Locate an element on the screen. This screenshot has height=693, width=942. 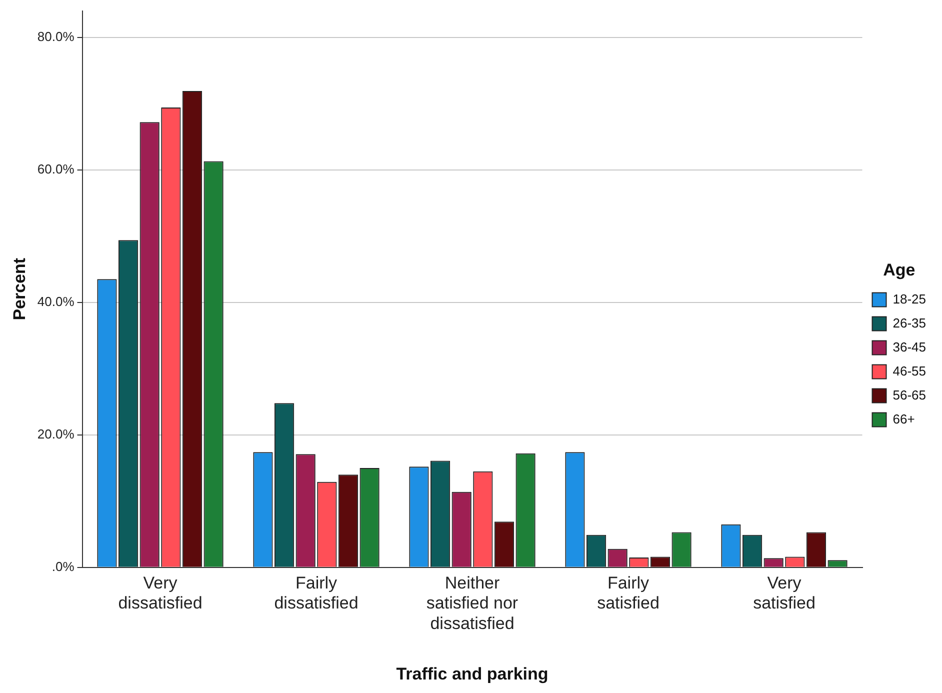
x-axis-title: Traffic and parking is located at coordinates (472, 674).